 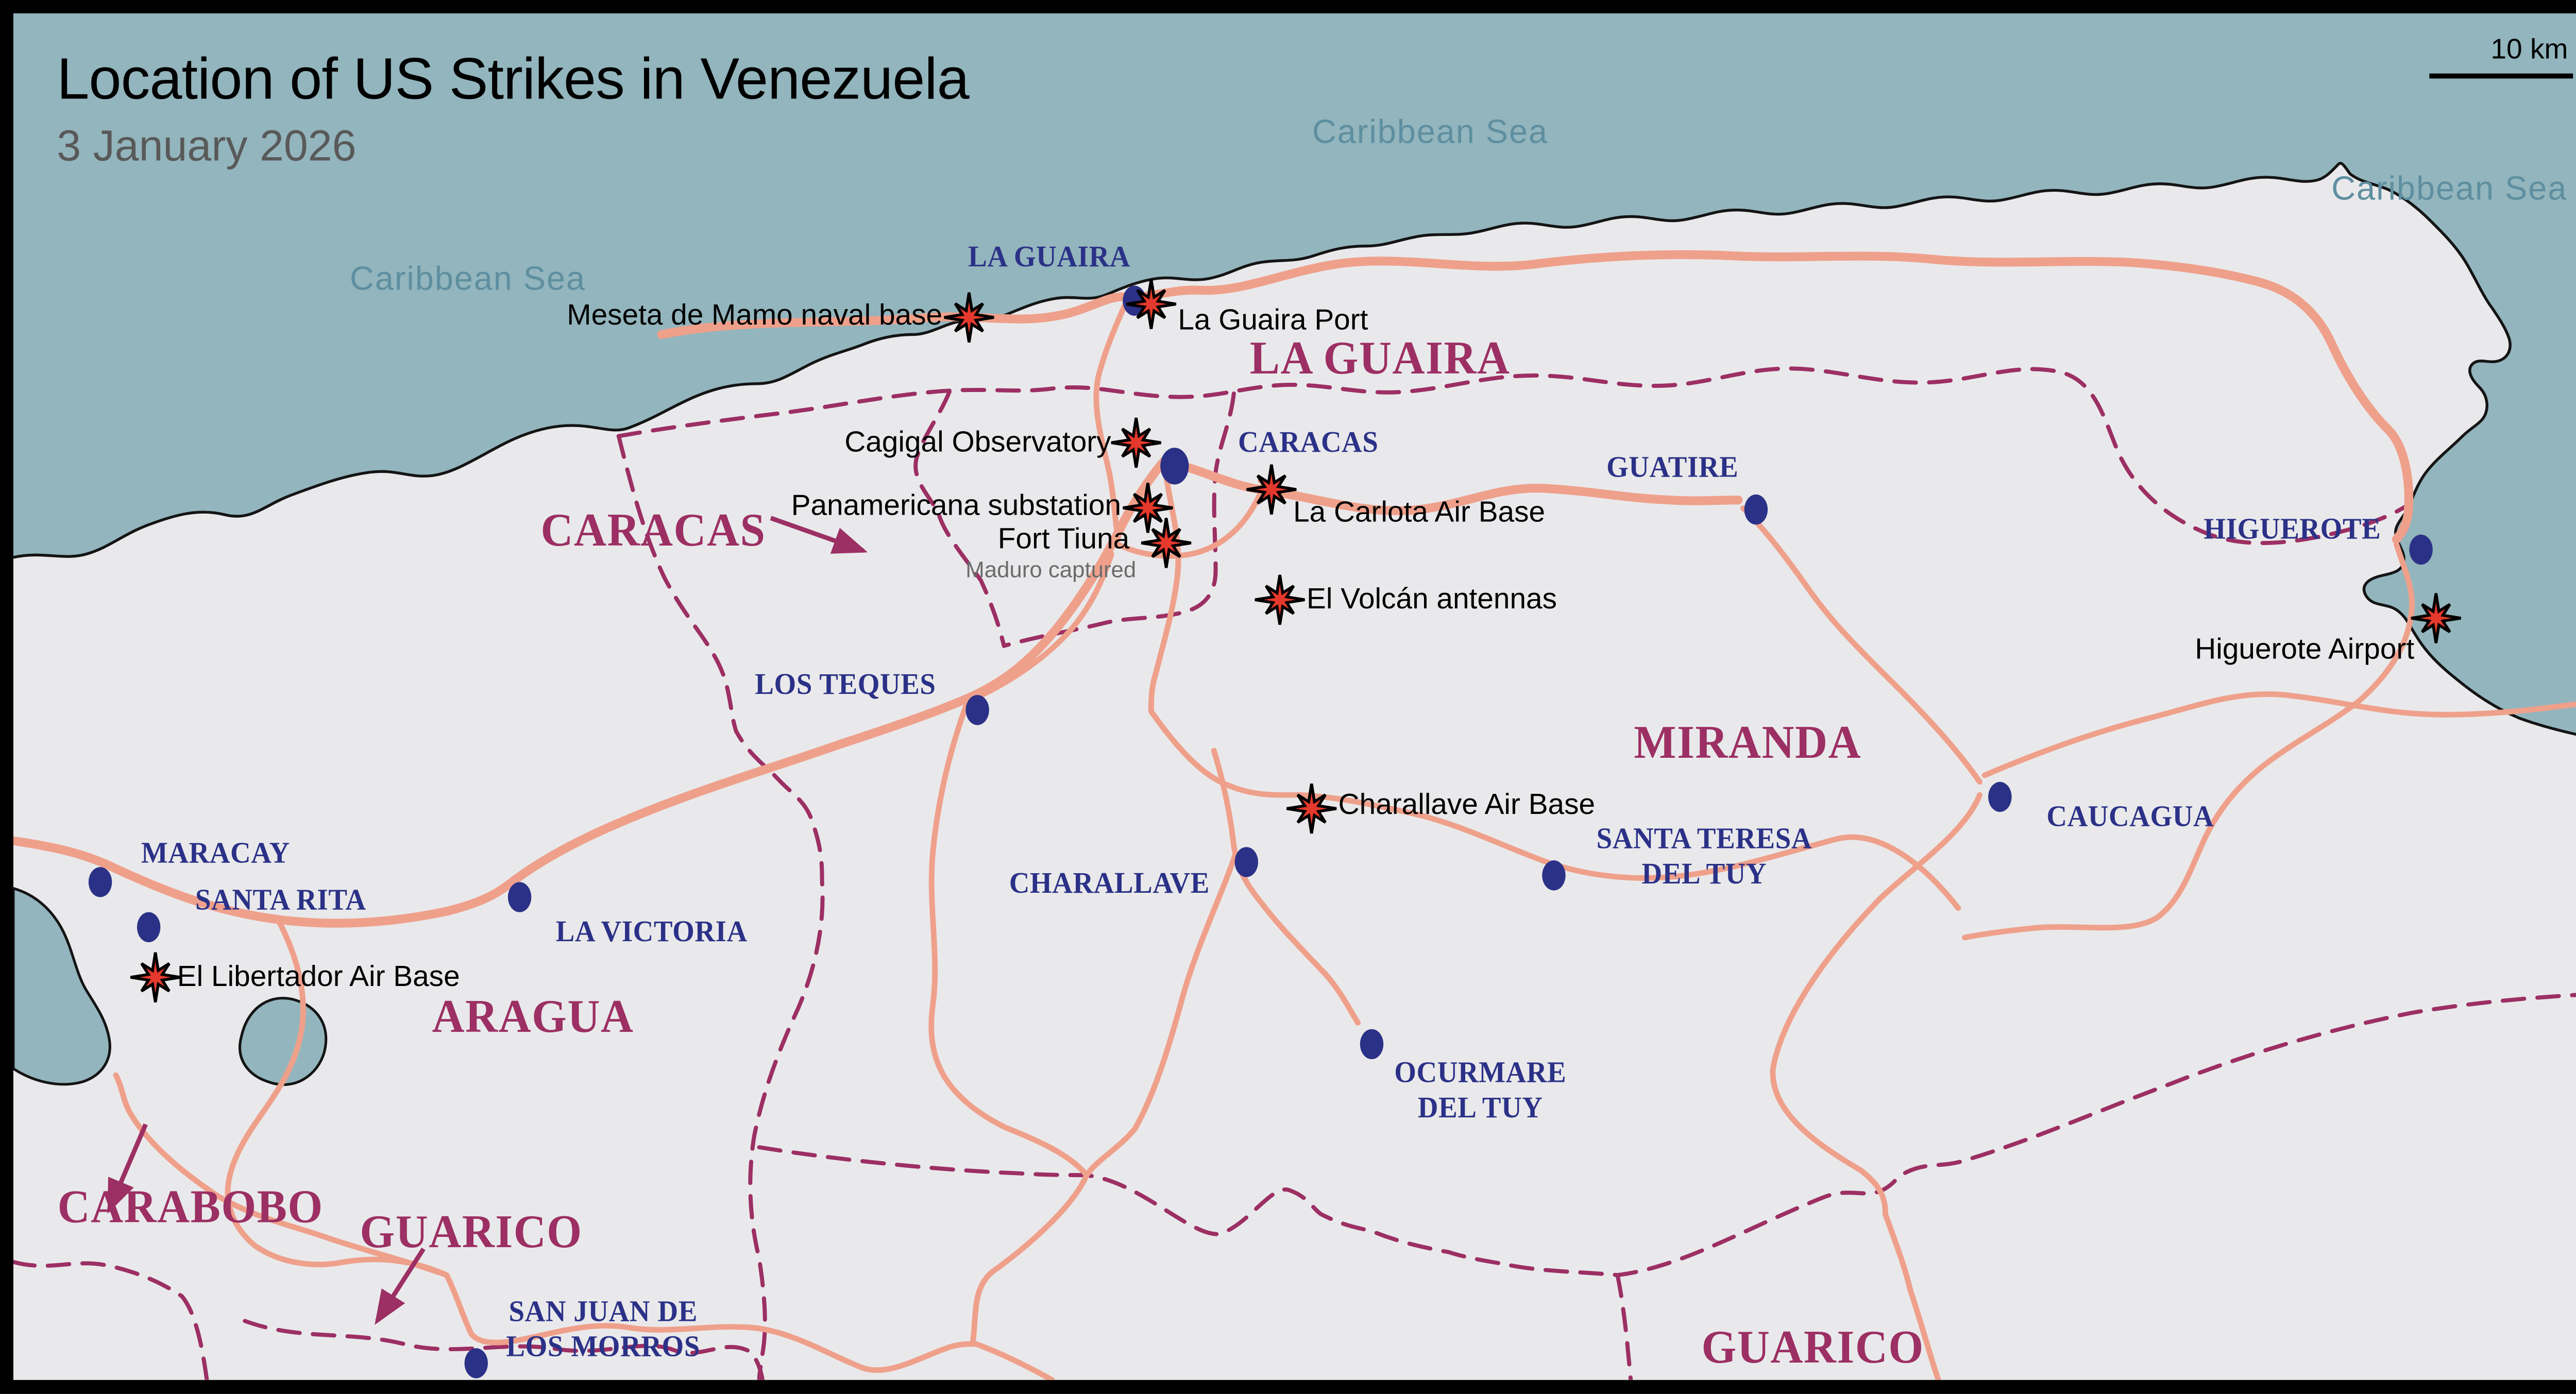 What do you see at coordinates (2000, 796) in the screenshot?
I see `city-dot-caucagua` at bounding box center [2000, 796].